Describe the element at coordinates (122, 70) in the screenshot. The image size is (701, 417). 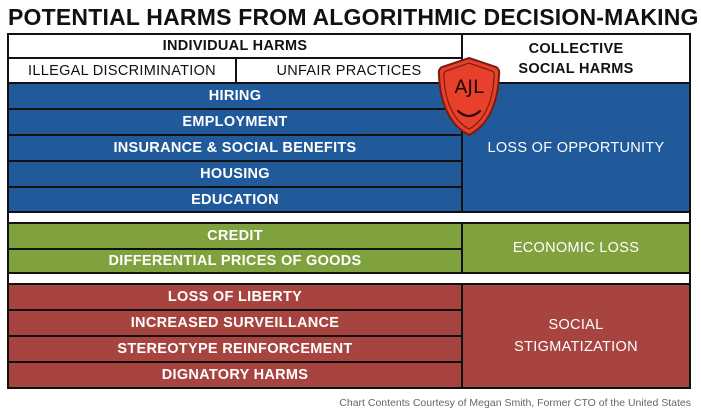
I see `illegal-discrimination-header: ILLEGAL DISCRIMINATION` at that location.